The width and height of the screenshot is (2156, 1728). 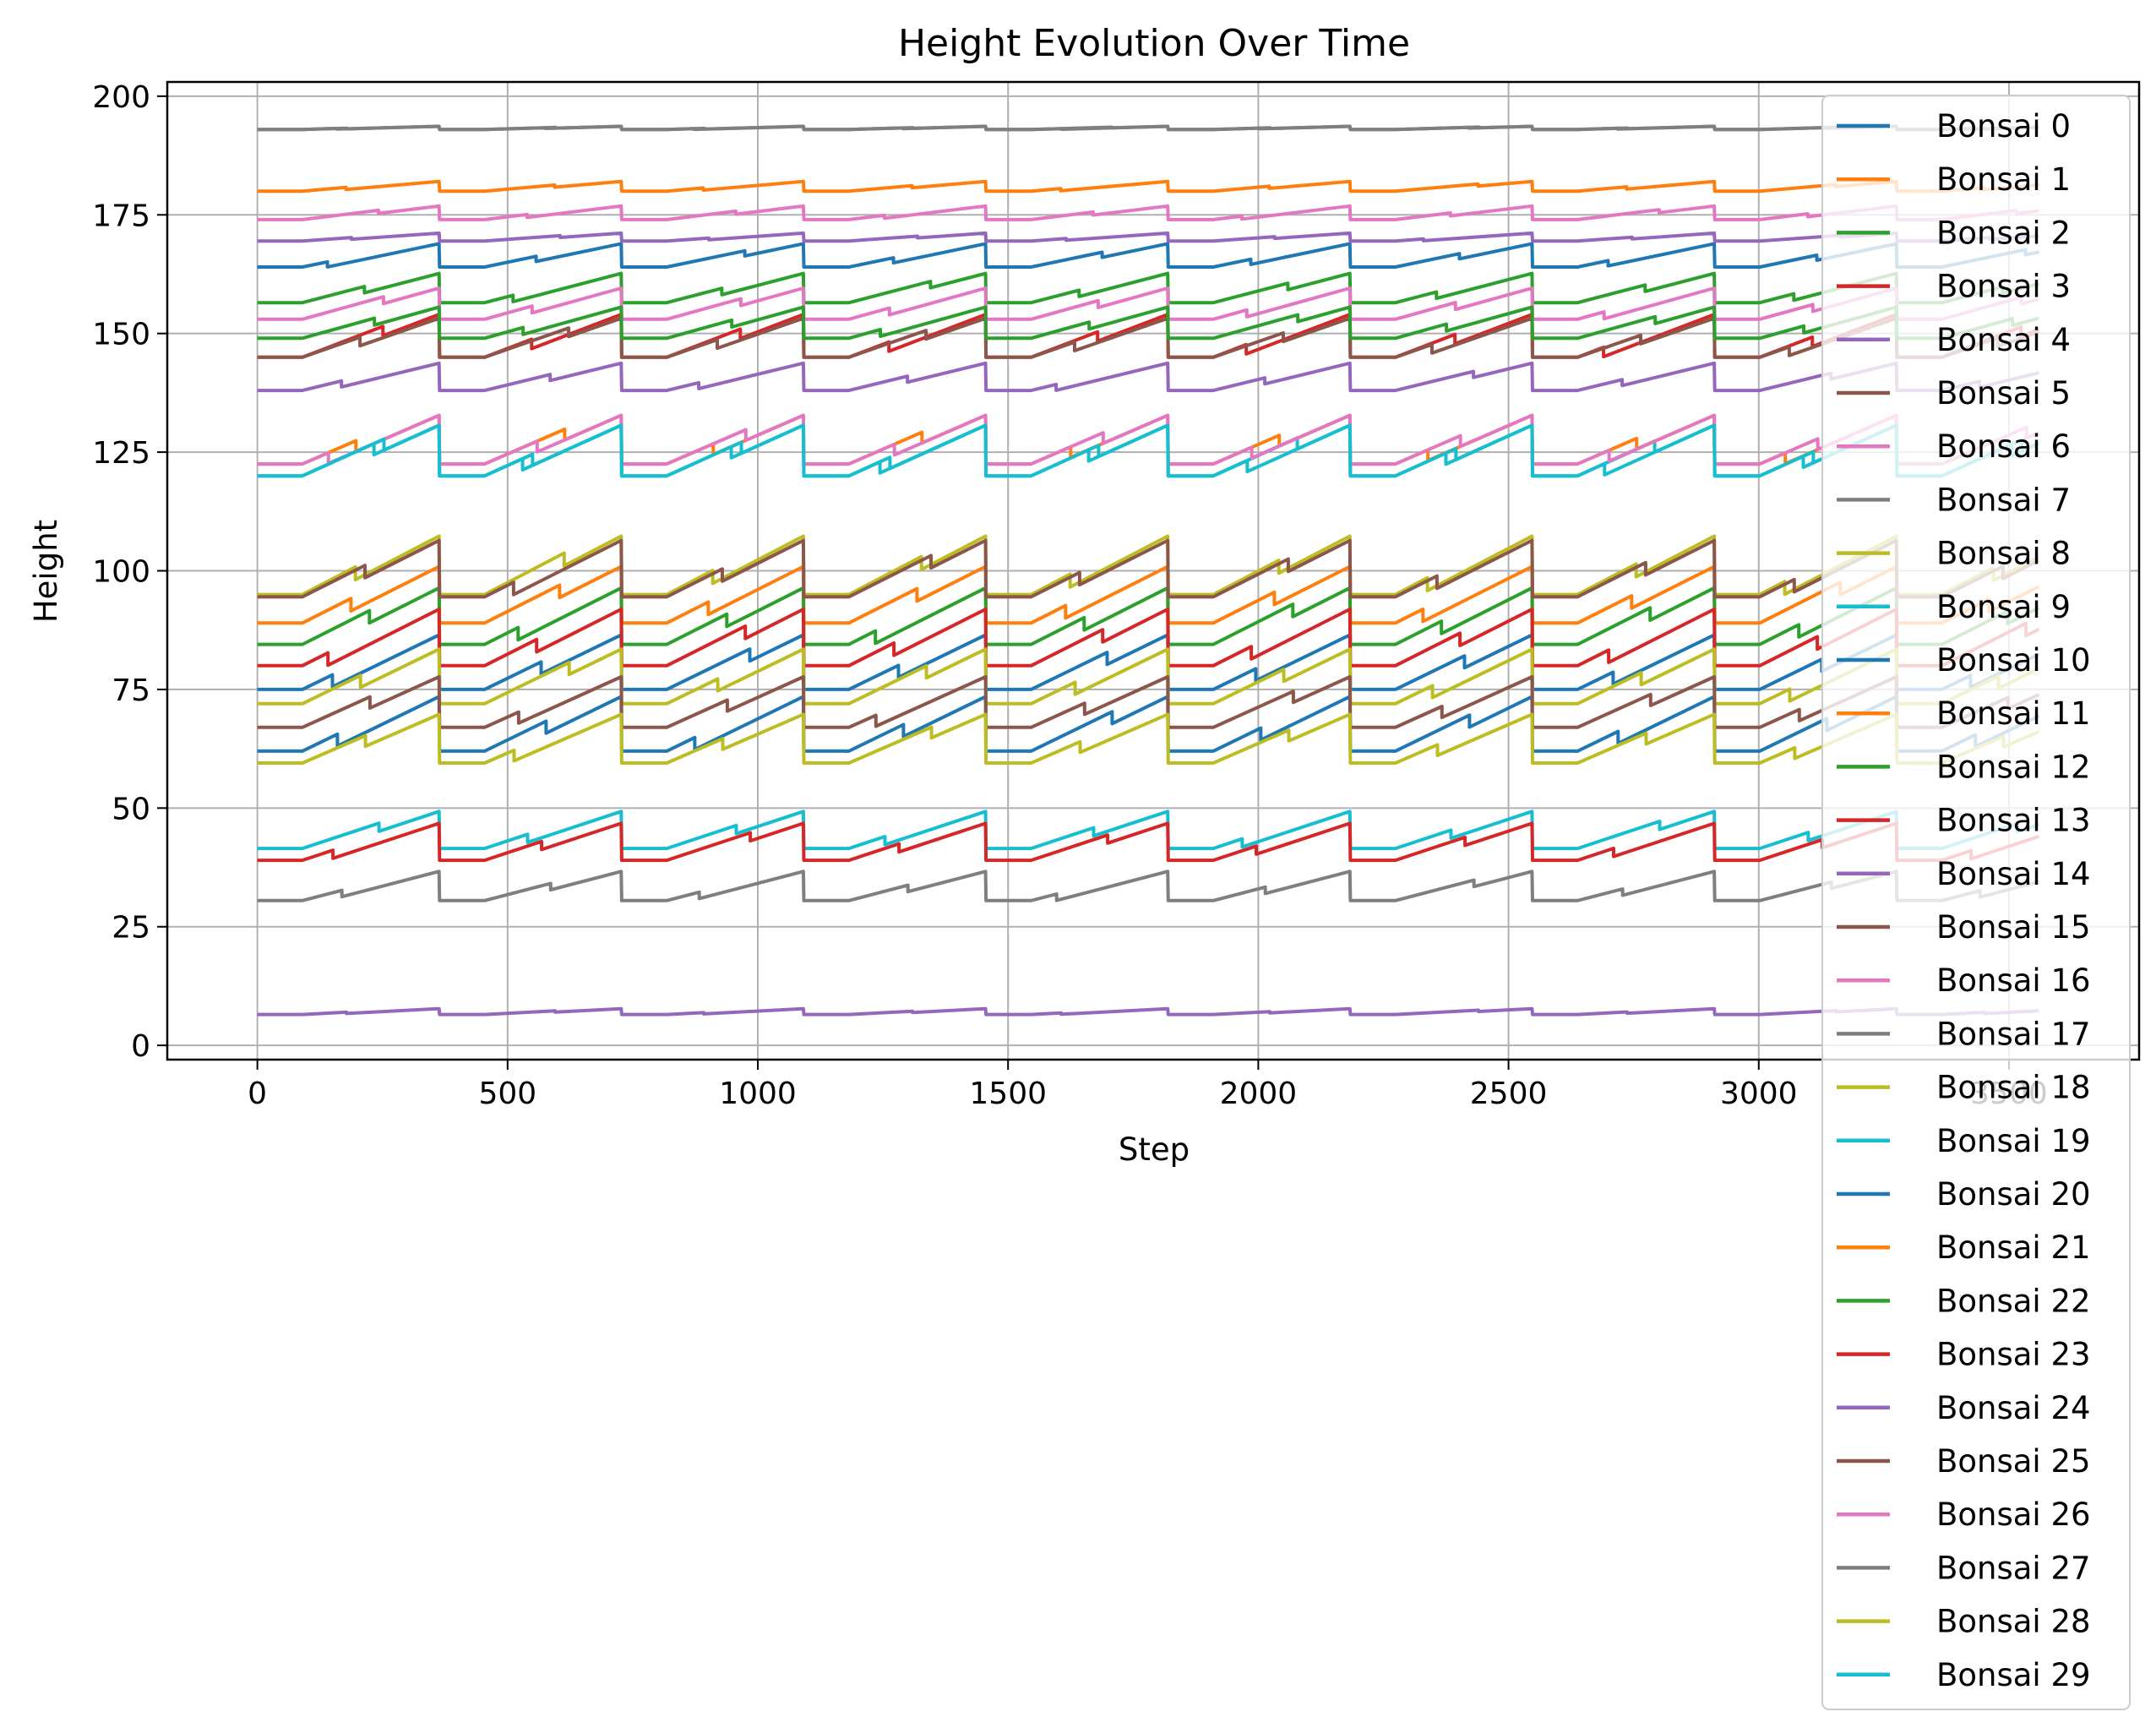 What do you see at coordinates (2003, 607) in the screenshot?
I see `legend-label: Bonsai 9` at bounding box center [2003, 607].